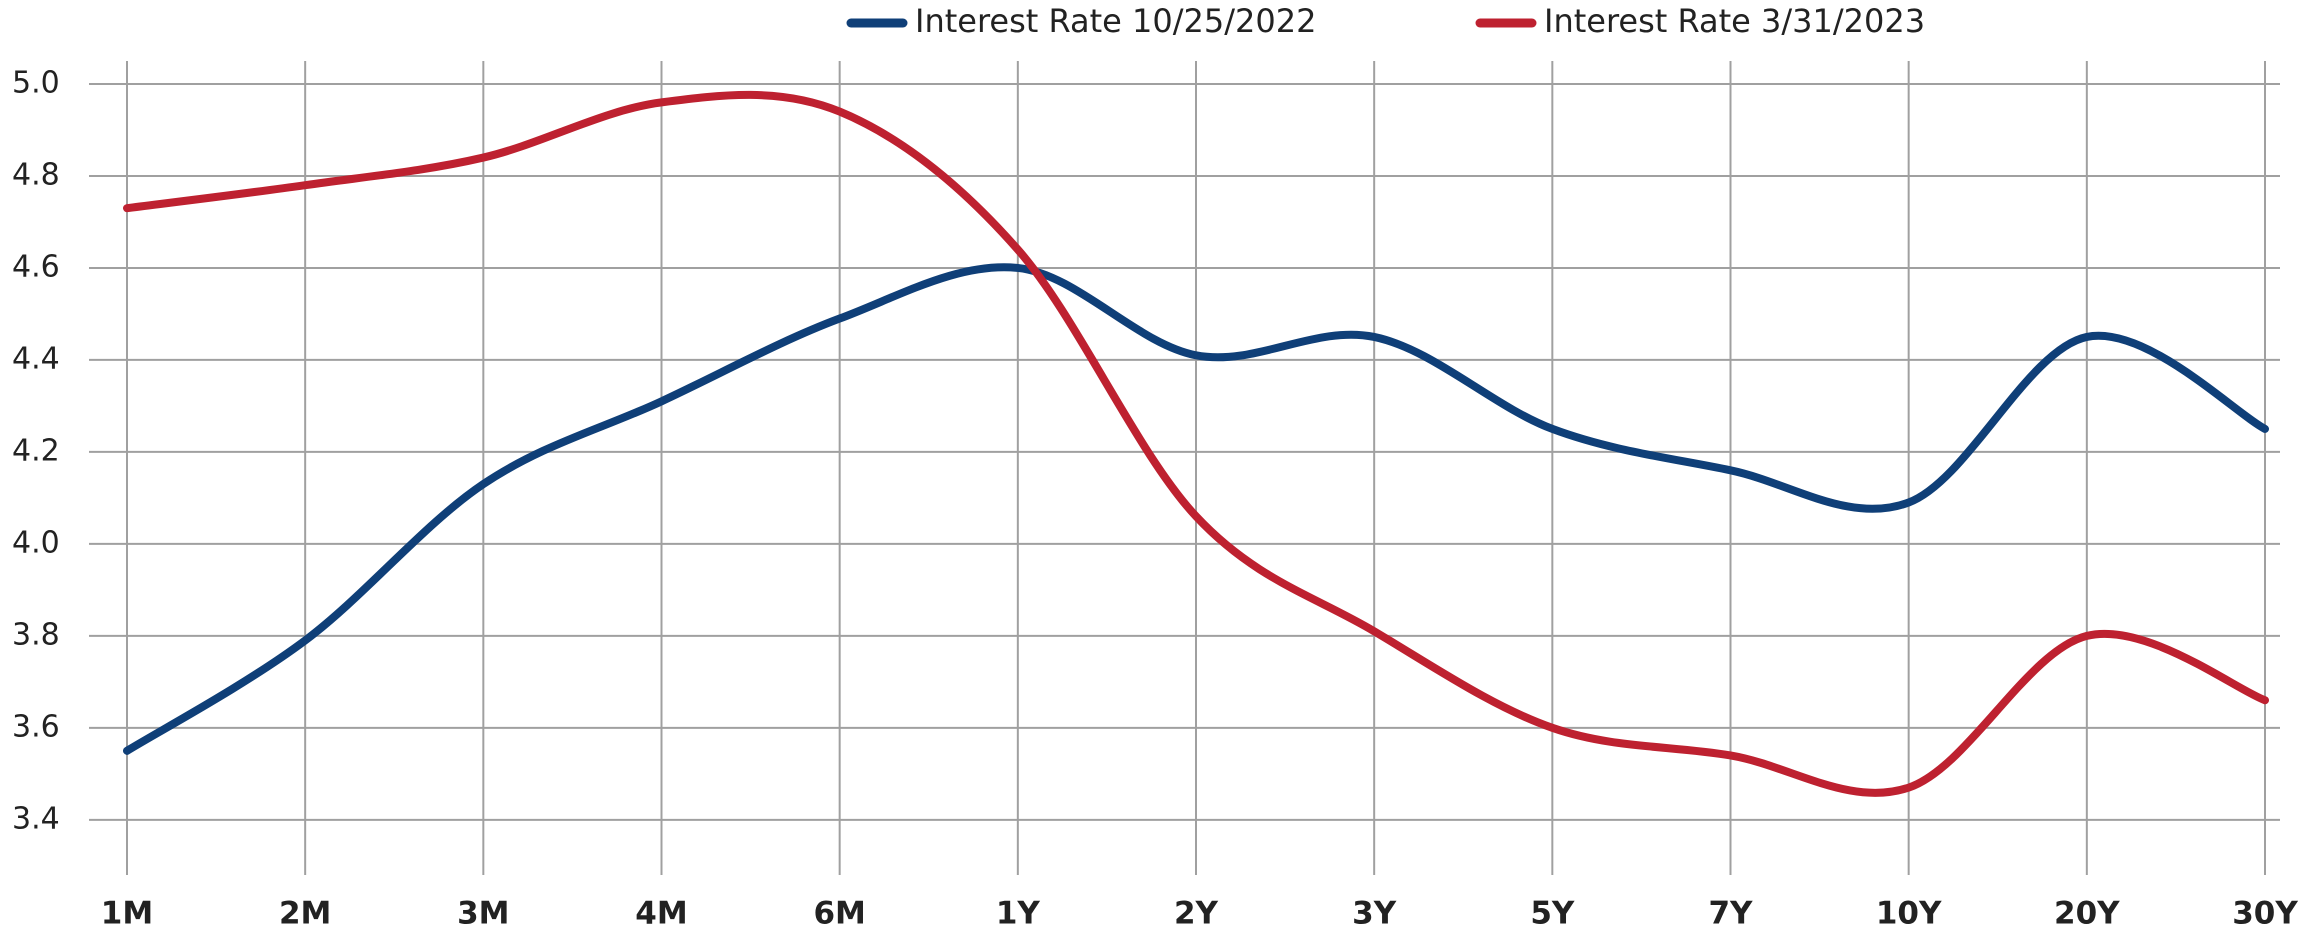 This screenshot has width=2309, height=931. What do you see at coordinates (1734, 21) in the screenshot?
I see `legend-label: Interest Rate 3/31/2023` at bounding box center [1734, 21].